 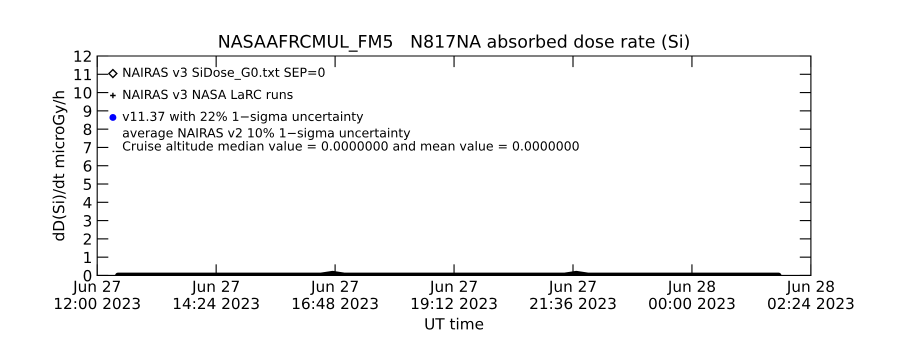 What do you see at coordinates (811, 295) in the screenshot?
I see `x-tick-label: Jun 28 02:24 2023` at bounding box center [811, 295].